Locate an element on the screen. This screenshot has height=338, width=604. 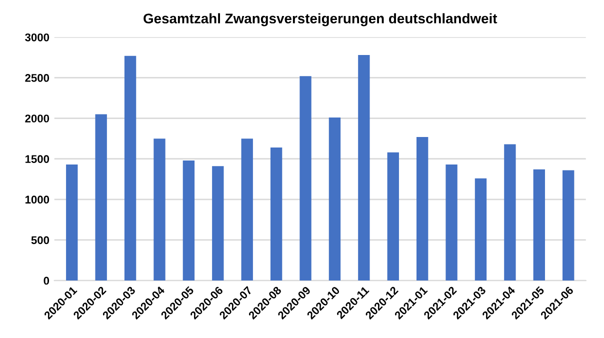
y-tick-label: 1500 is located at coordinates (37, 159).